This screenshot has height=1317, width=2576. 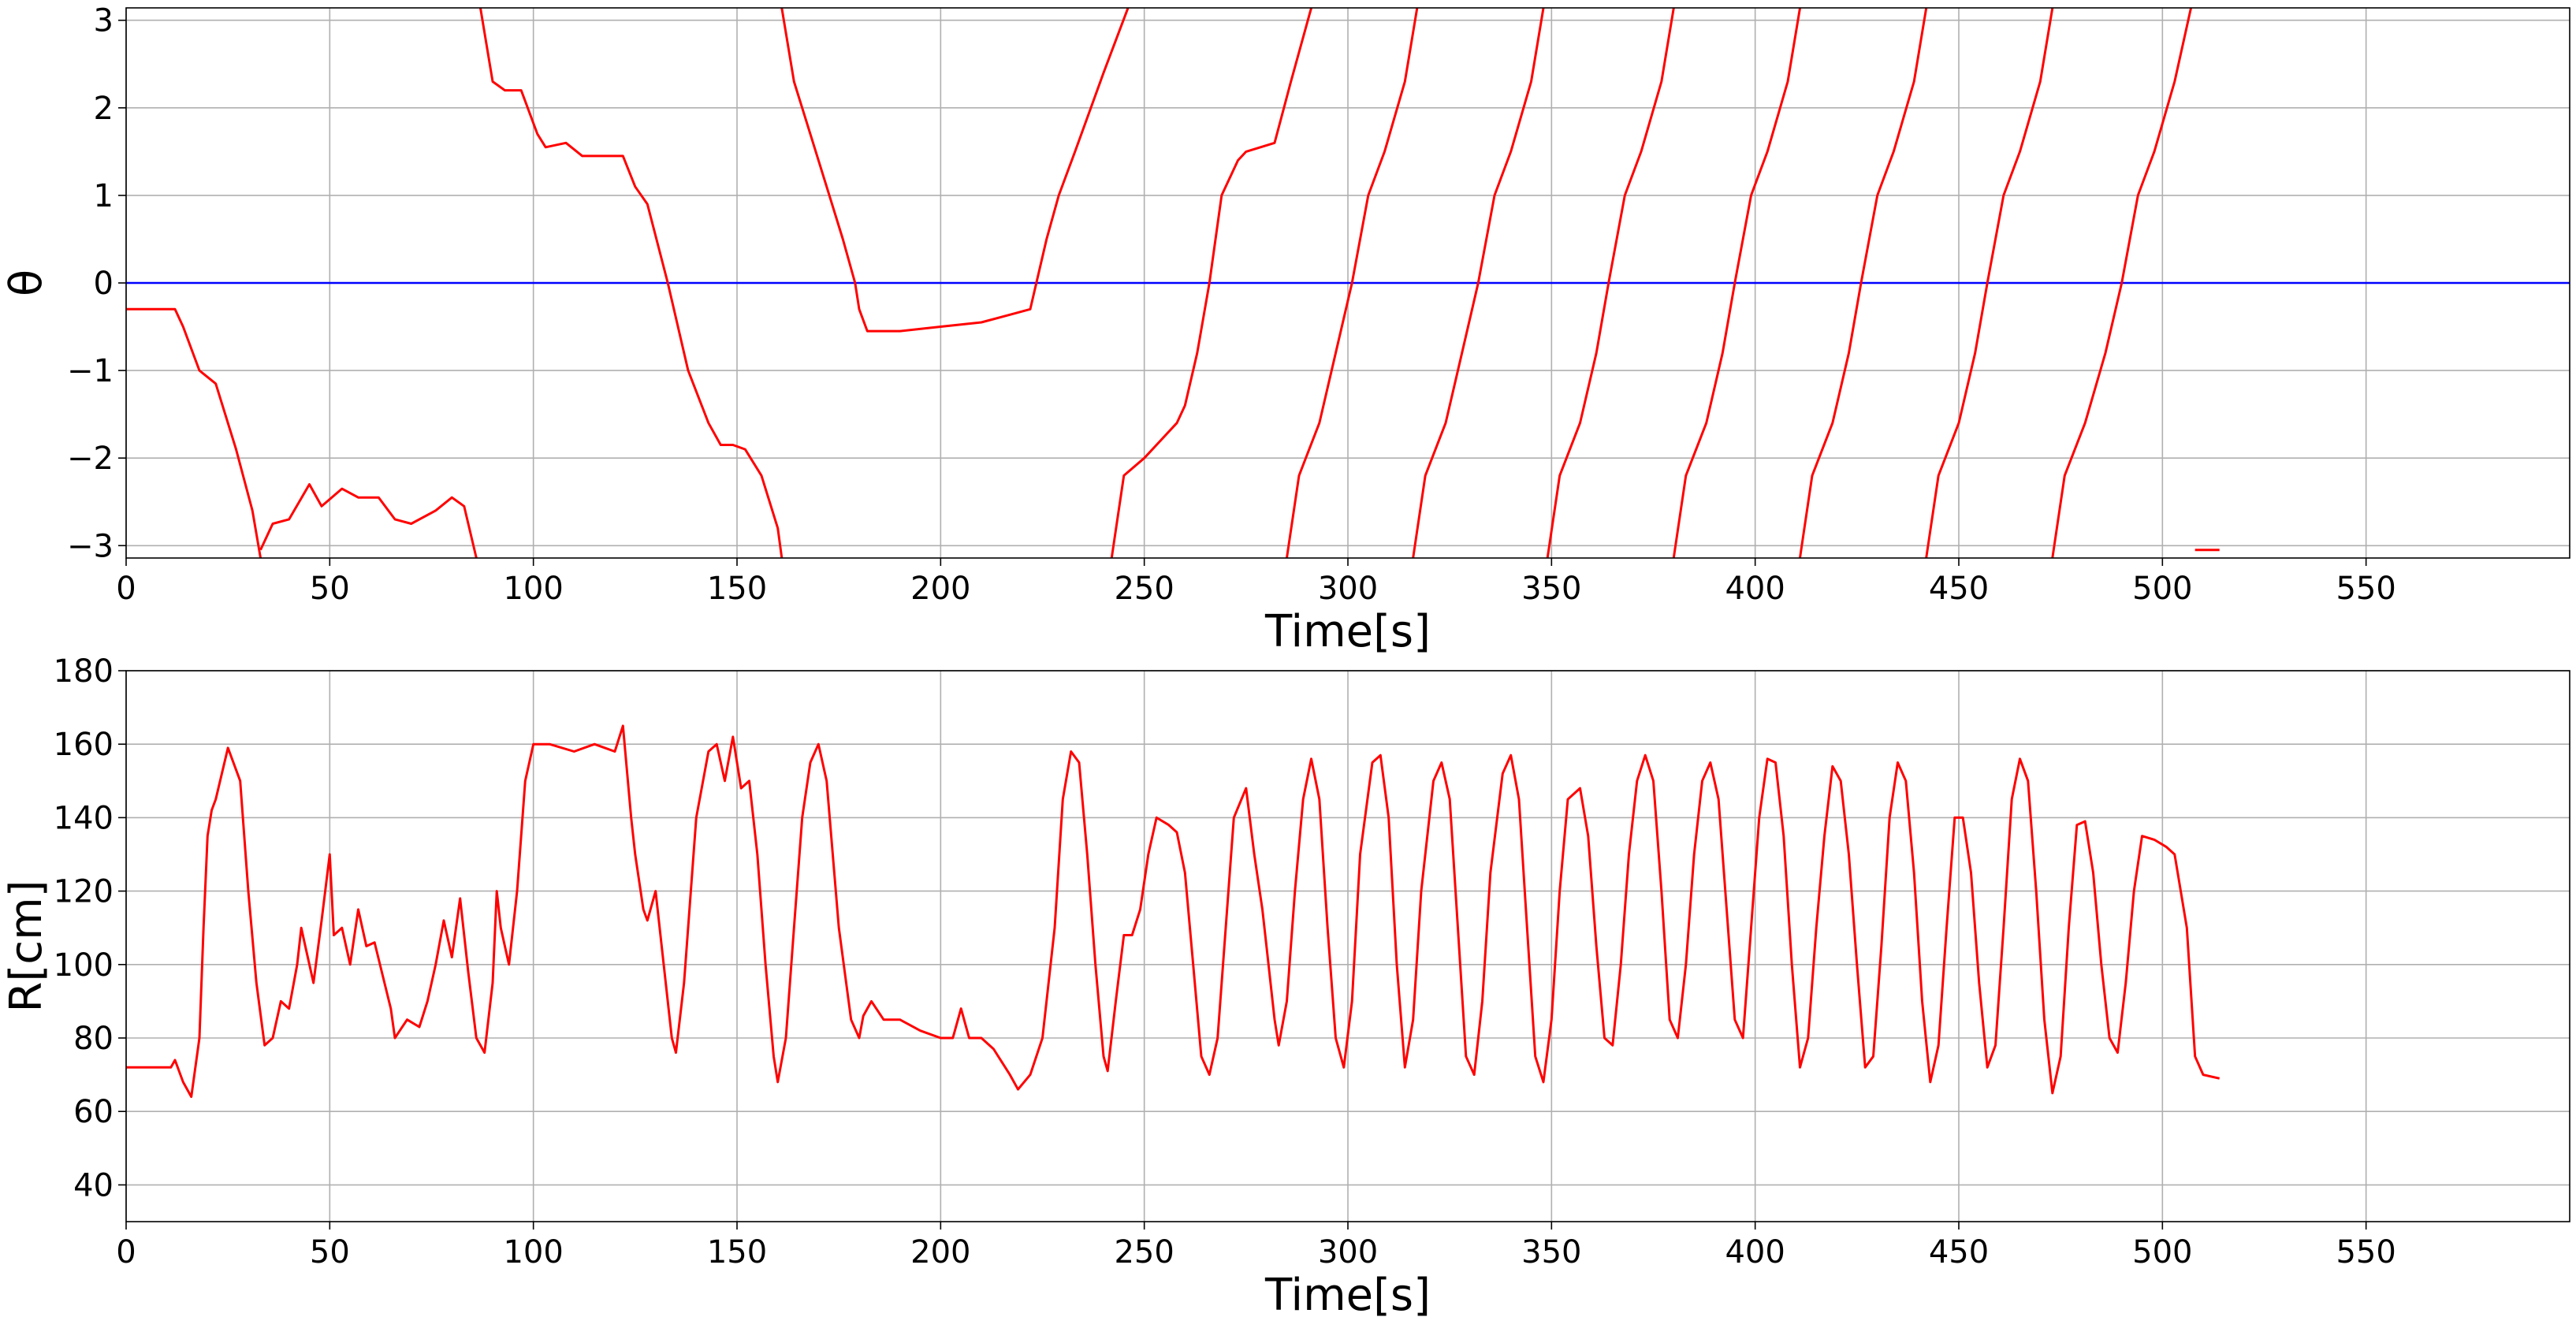 What do you see at coordinates (26, 946) in the screenshot?
I see `radius-y-axis-title: R[cm]` at bounding box center [26, 946].